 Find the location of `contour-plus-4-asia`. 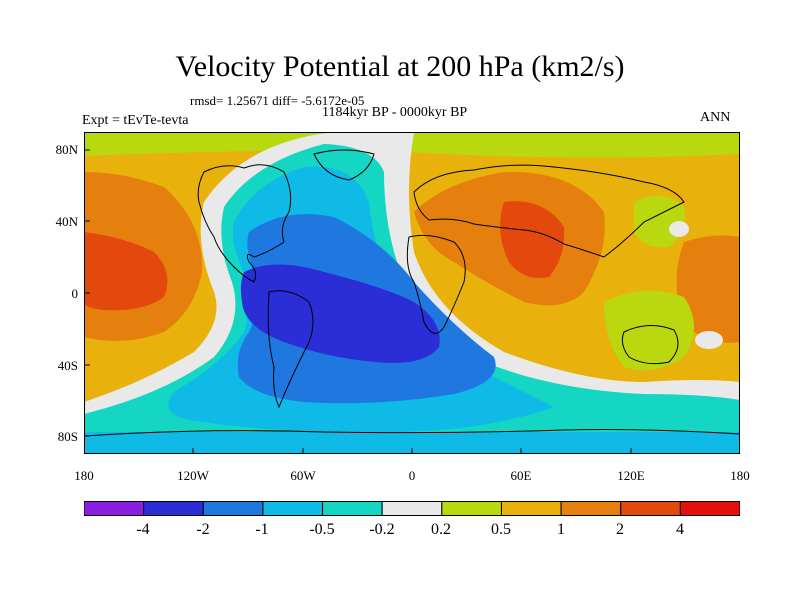

contour-plus-4-asia is located at coordinates (532, 239).